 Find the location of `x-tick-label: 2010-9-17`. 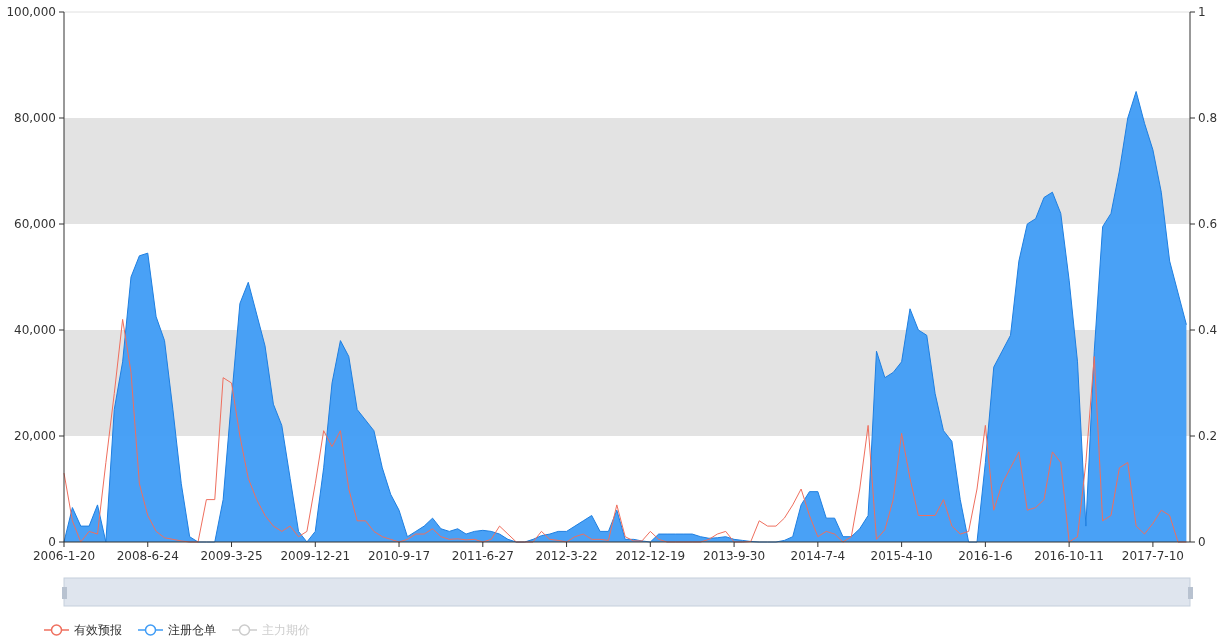

x-tick-label: 2010-9-17 is located at coordinates (399, 556).